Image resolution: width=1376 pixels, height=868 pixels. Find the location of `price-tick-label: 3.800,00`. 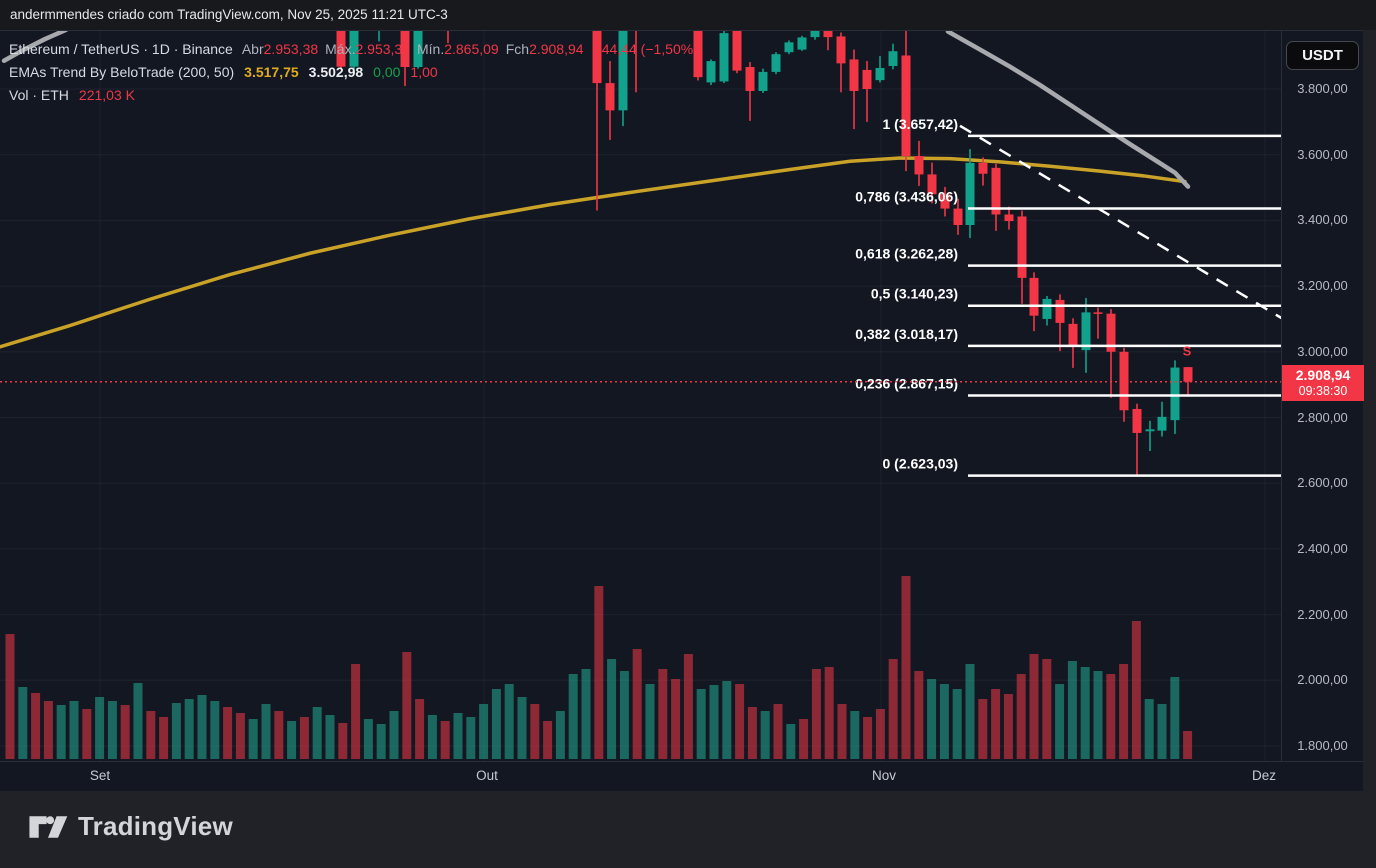

price-tick-label: 3.800,00 is located at coordinates (1322, 88).